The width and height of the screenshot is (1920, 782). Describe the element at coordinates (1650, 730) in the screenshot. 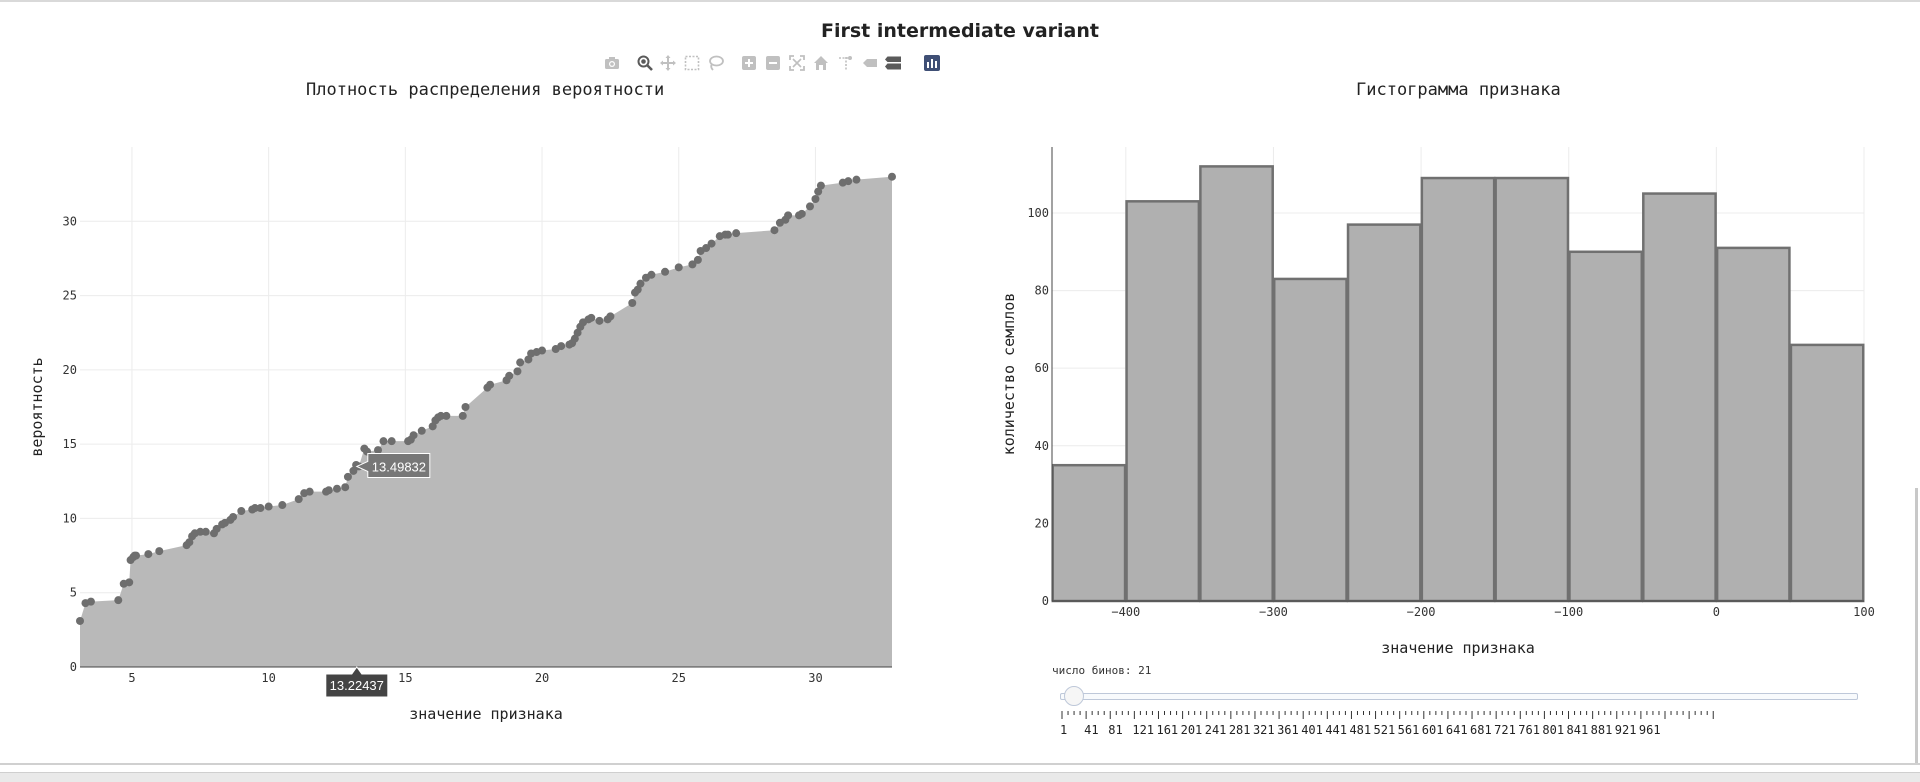

I see `slider-tick-label: 961` at that location.